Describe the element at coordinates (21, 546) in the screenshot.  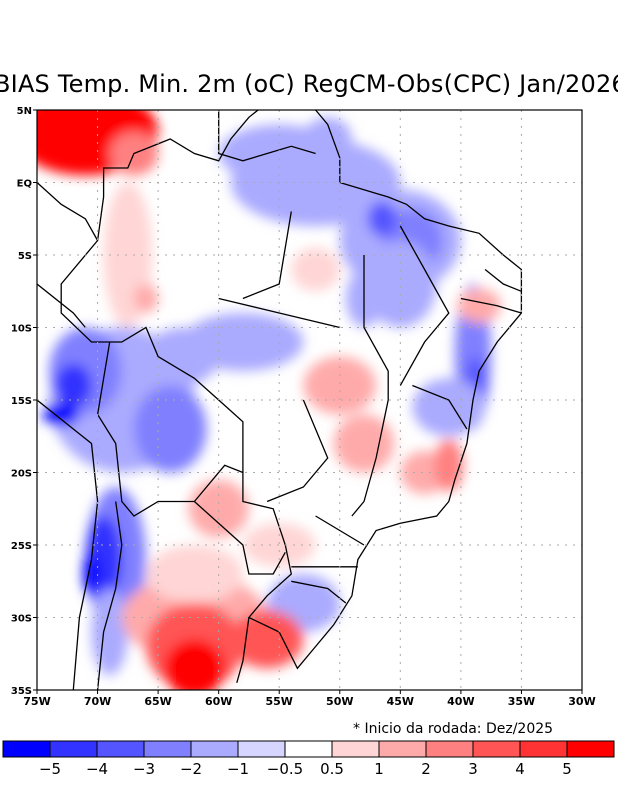
I see `y-tick-label: 25S` at that location.